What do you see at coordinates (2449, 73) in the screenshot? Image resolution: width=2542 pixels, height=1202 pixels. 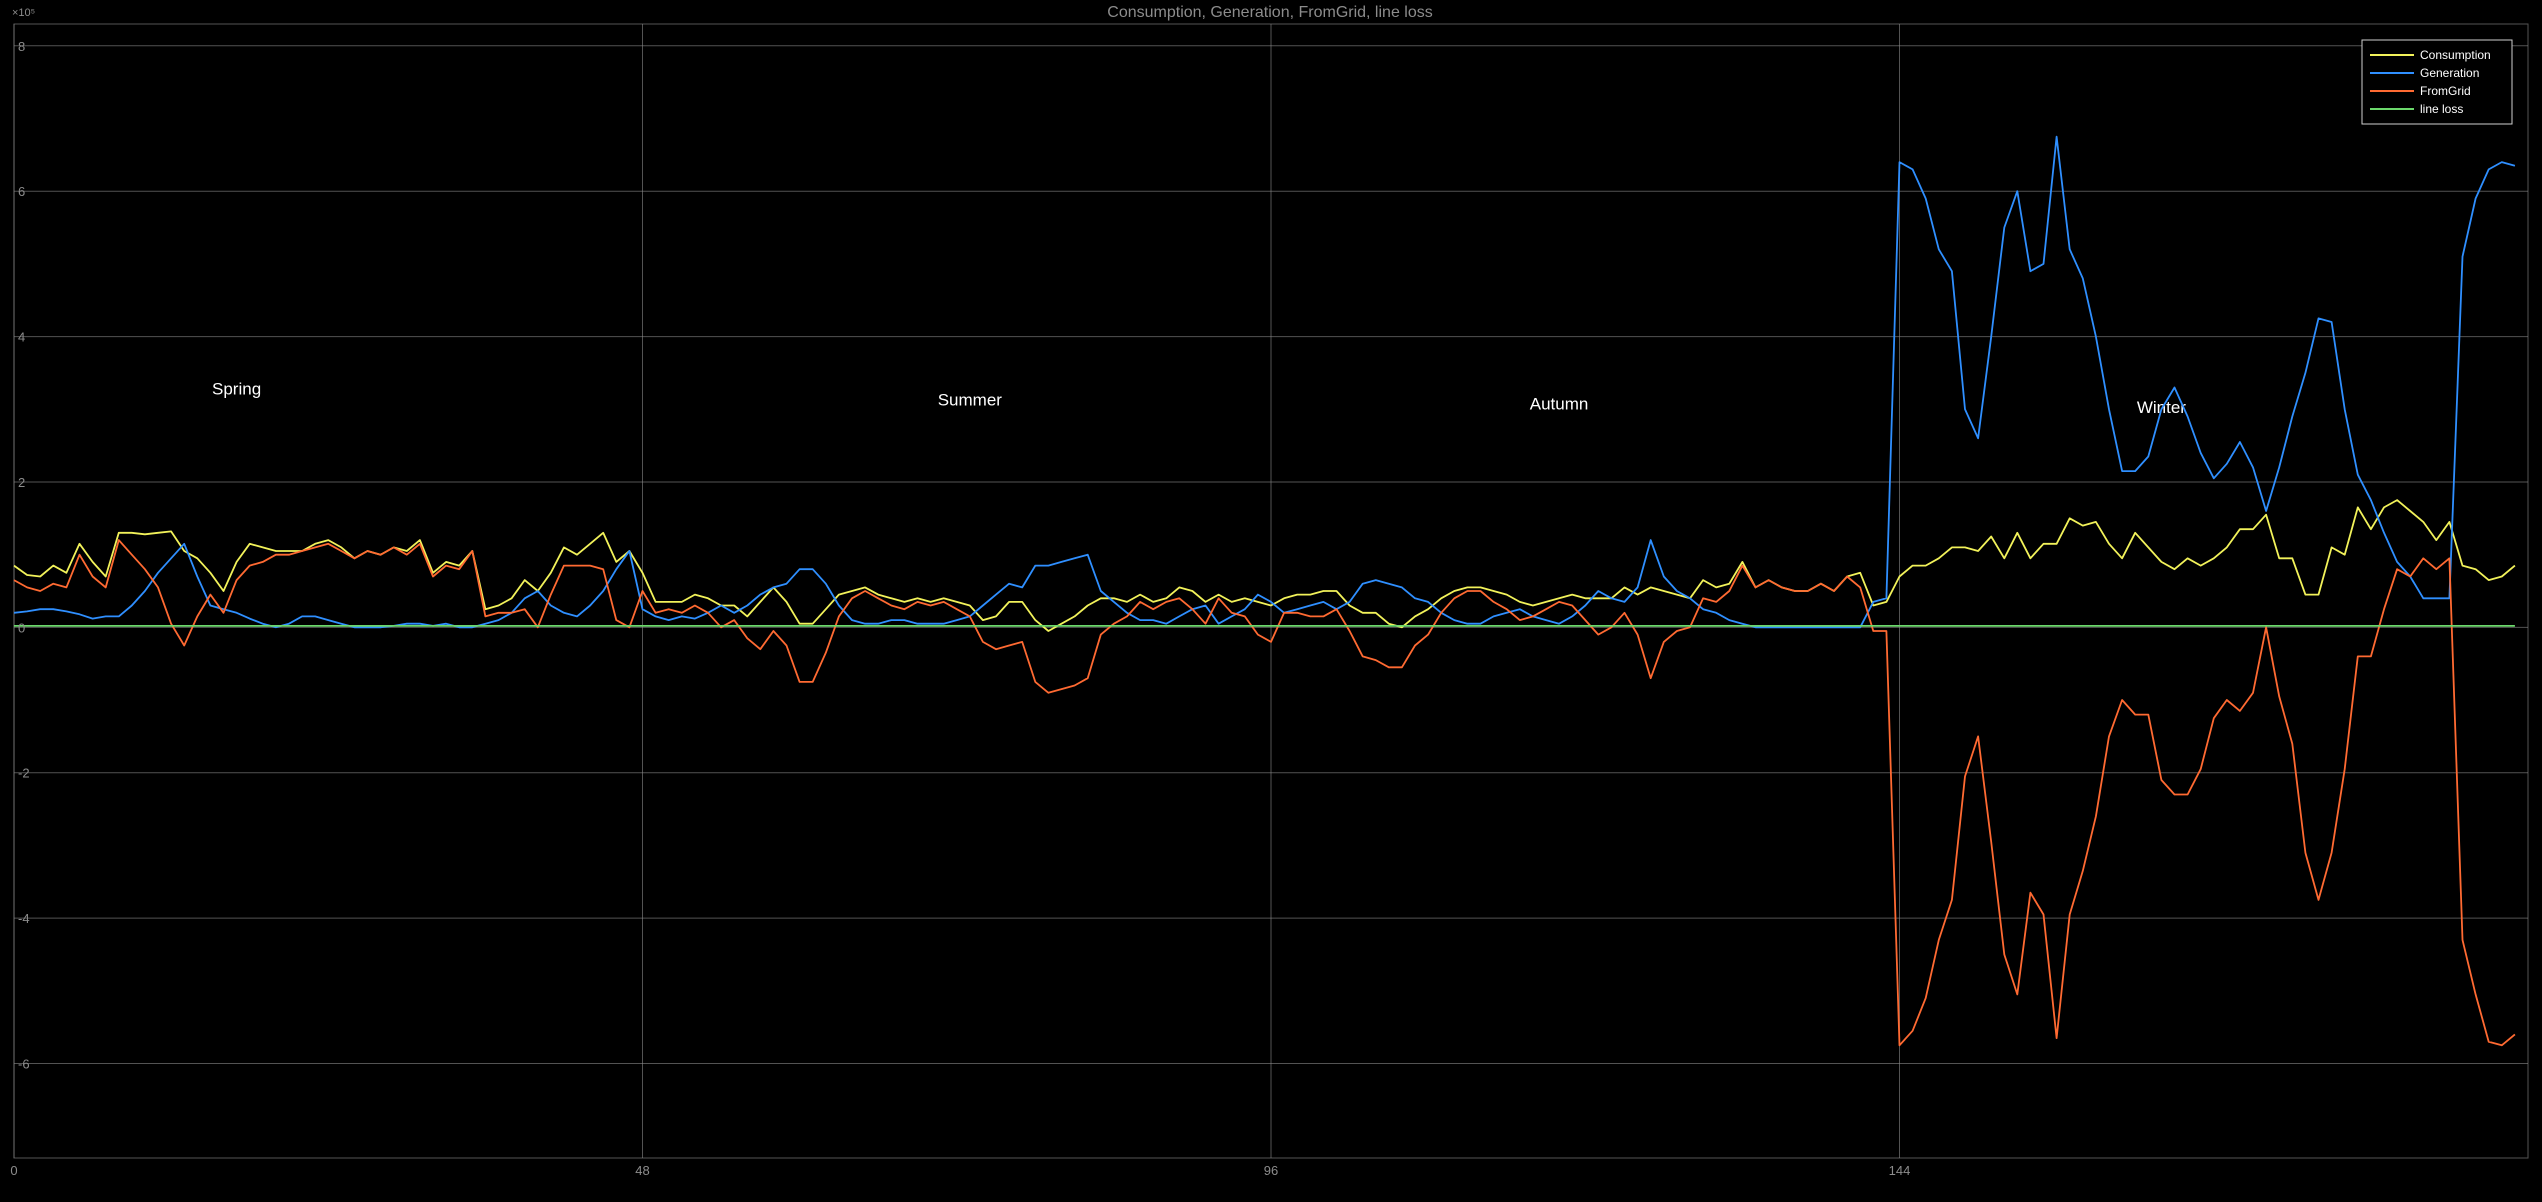 I see `legend-entry: Generation` at bounding box center [2449, 73].